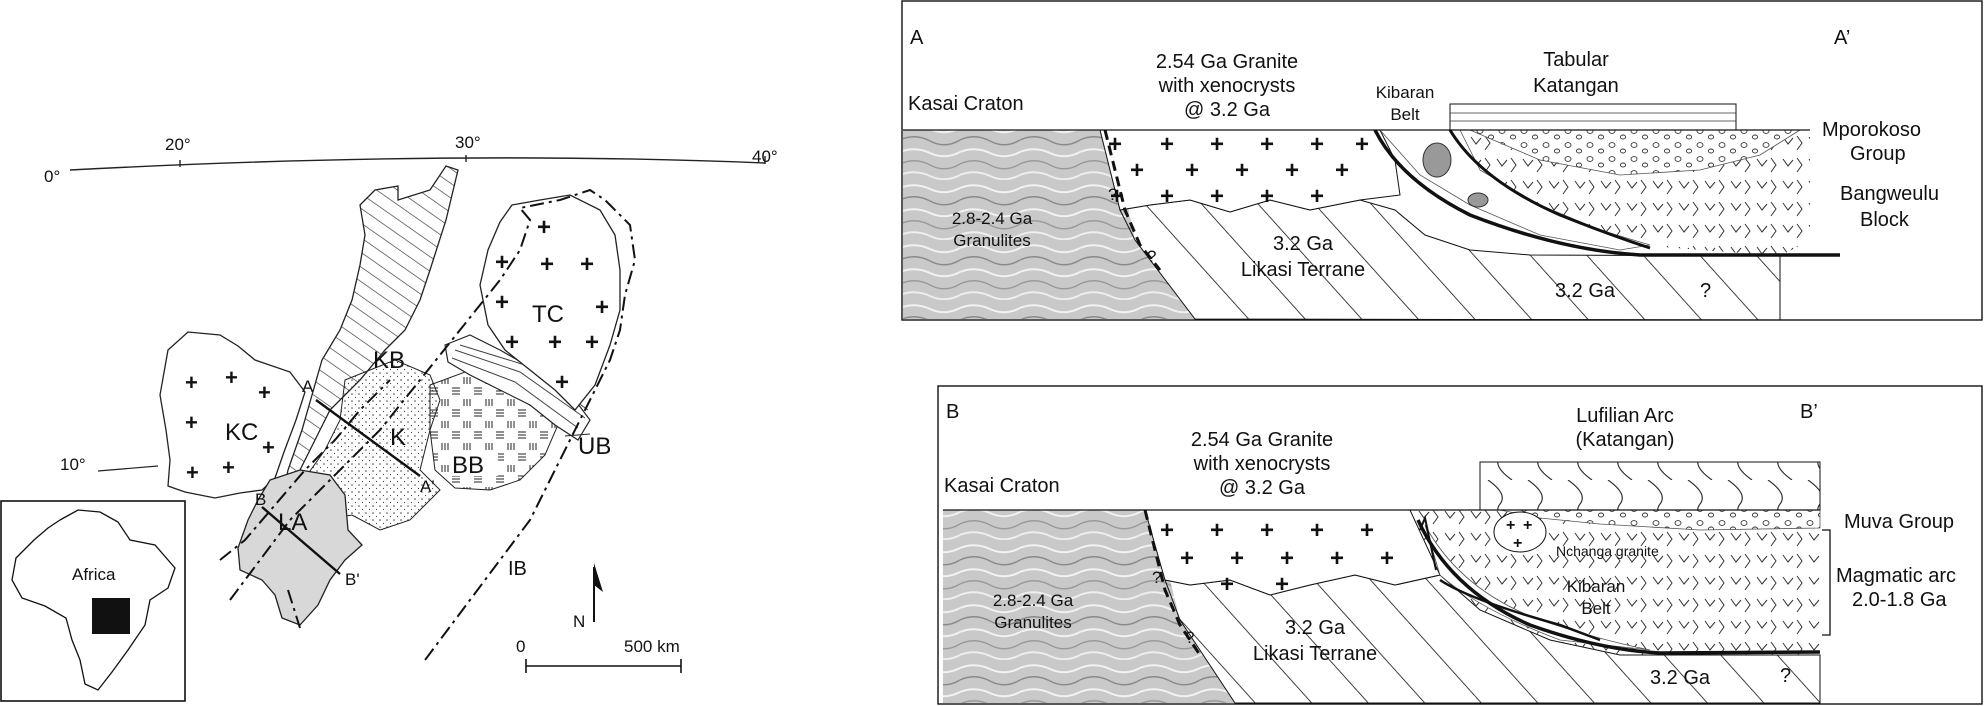  I want to click on lufilian-label-b1: Lufilian Arc, so click(1625, 416).